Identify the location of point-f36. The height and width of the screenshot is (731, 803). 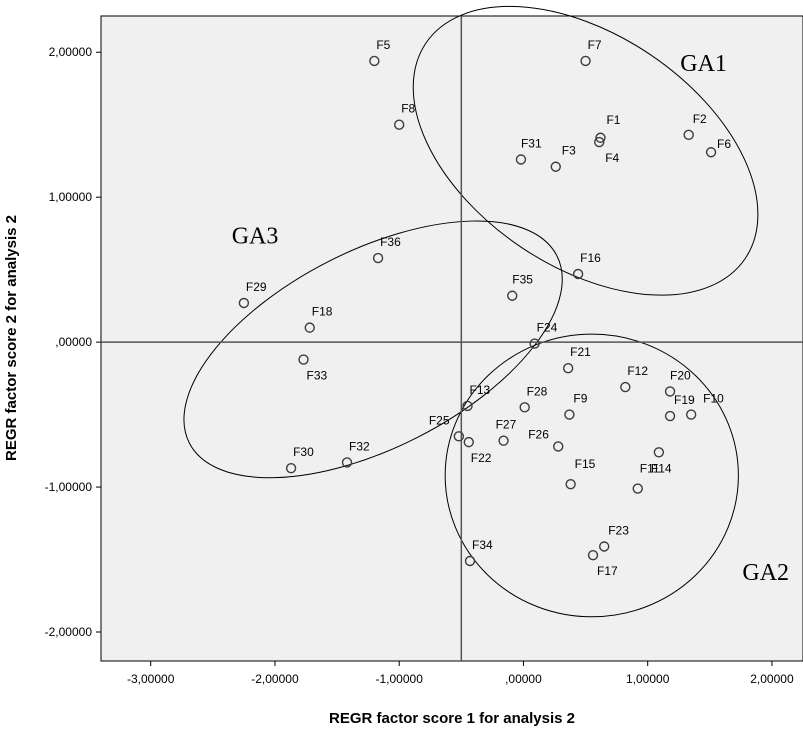
(378, 258).